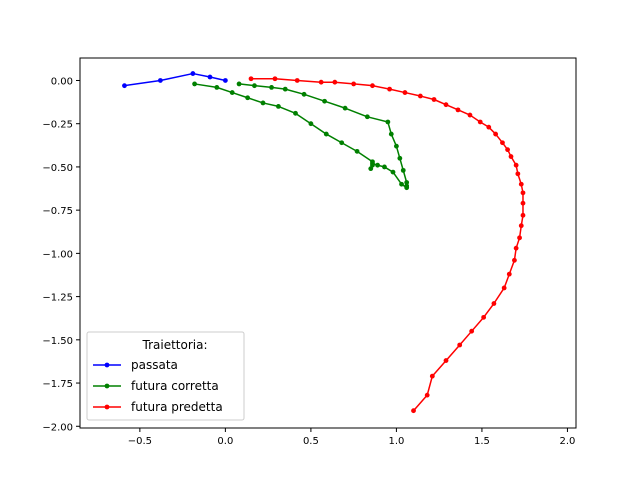 The width and height of the screenshot is (640, 484). Describe the element at coordinates (225, 441) in the screenshot. I see `x-tick-label: 0.0` at that location.